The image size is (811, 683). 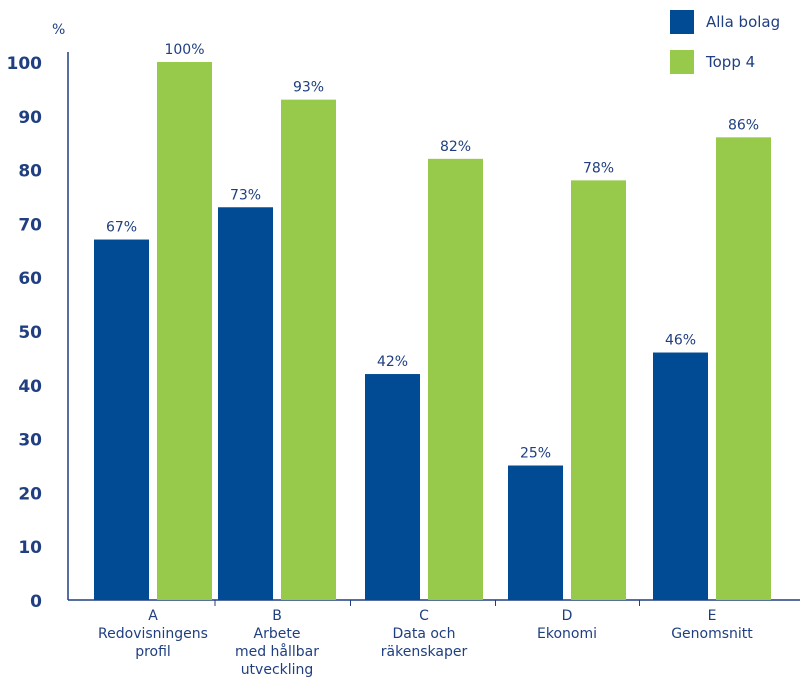 I want to click on legend: Alla bolag Topp 4, so click(x=725, y=50).